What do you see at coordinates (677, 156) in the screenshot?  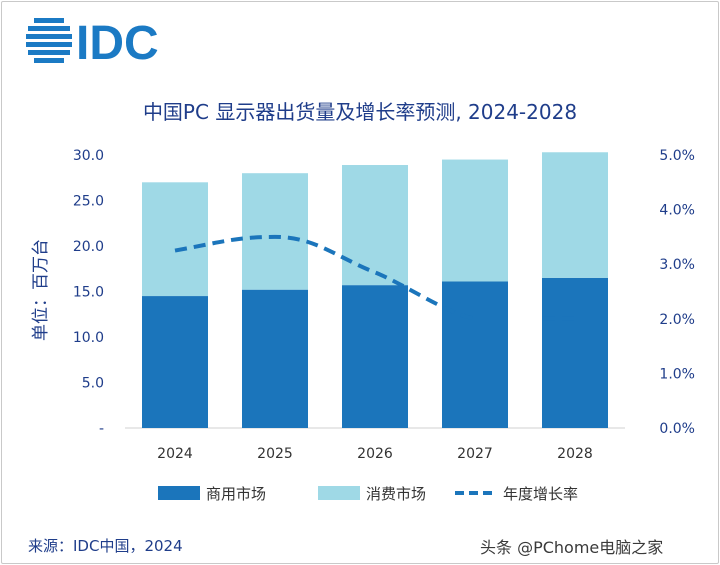 I see `y2-tick-label: 5.0%` at bounding box center [677, 156].